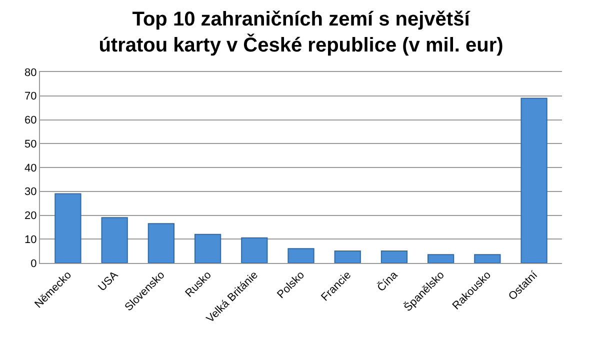 The height and width of the screenshot is (338, 602). What do you see at coordinates (30, 144) in the screenshot?
I see `y-tick-label: 50` at bounding box center [30, 144].